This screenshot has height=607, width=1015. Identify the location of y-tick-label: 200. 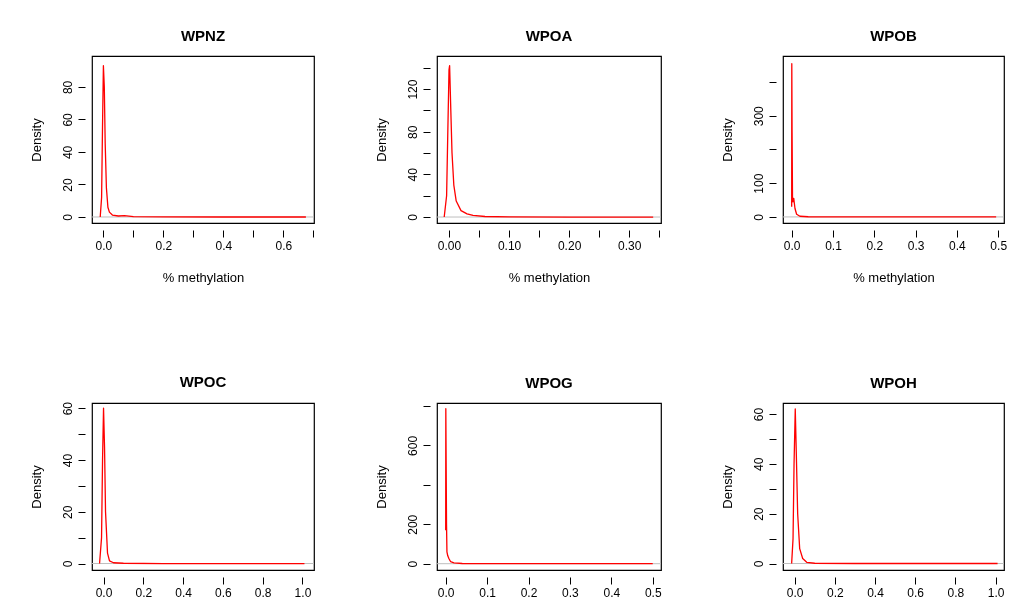
(412, 524).